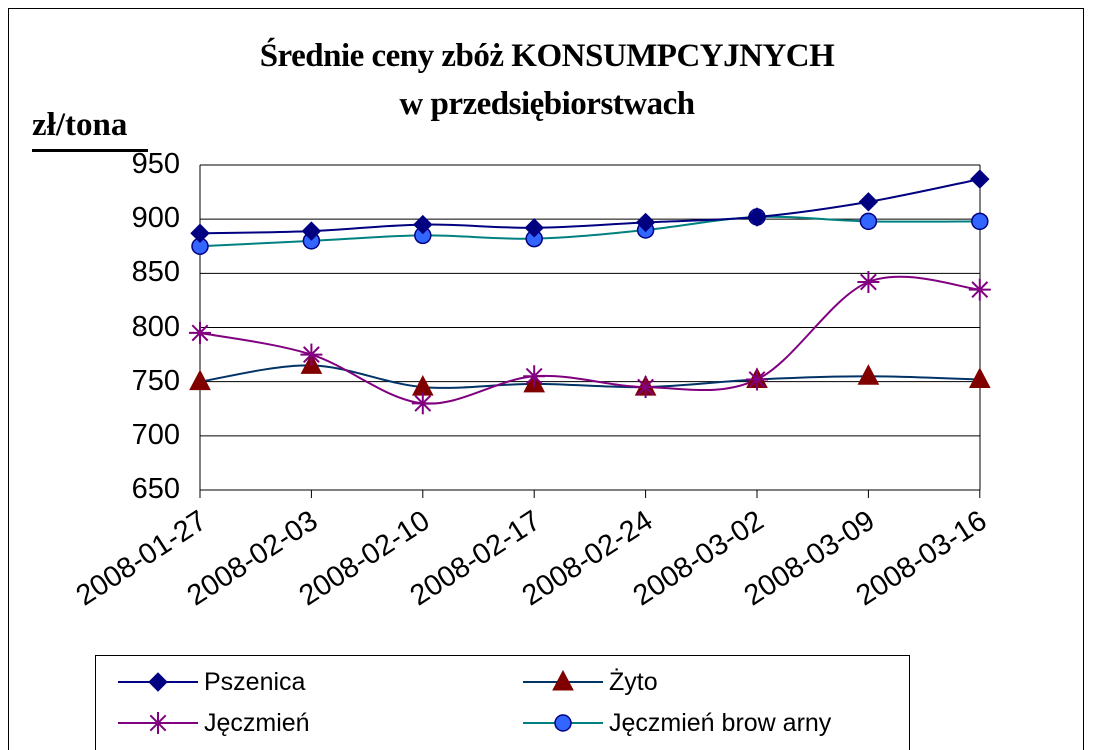 The width and height of the screenshot is (1094, 750). What do you see at coordinates (155, 326) in the screenshot?
I see `y-tick-label: 800` at bounding box center [155, 326].